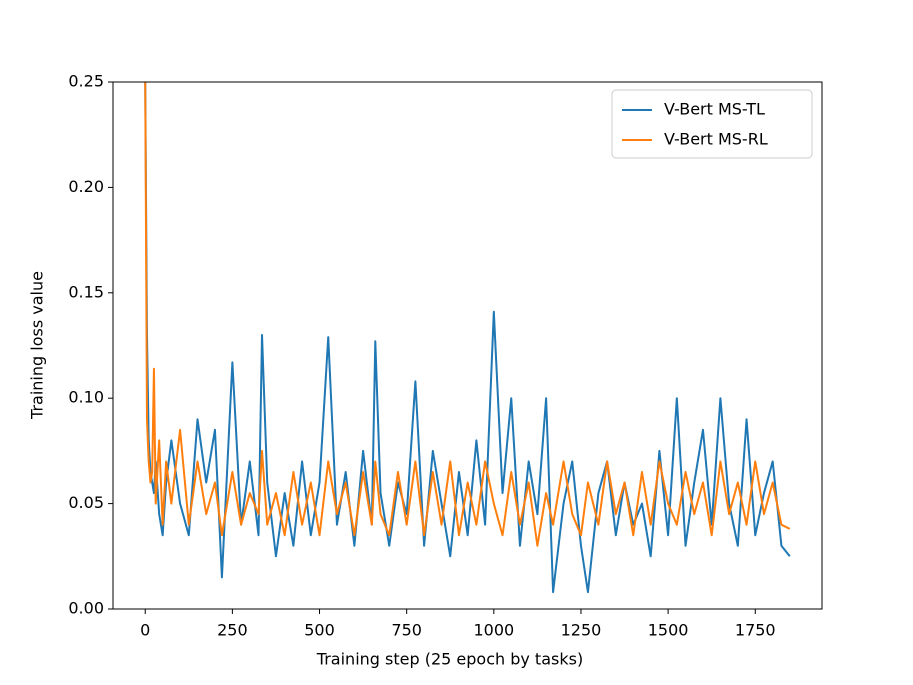 The image size is (913, 685). Describe the element at coordinates (86, 186) in the screenshot. I see `y-tick-label: 0.20` at that location.